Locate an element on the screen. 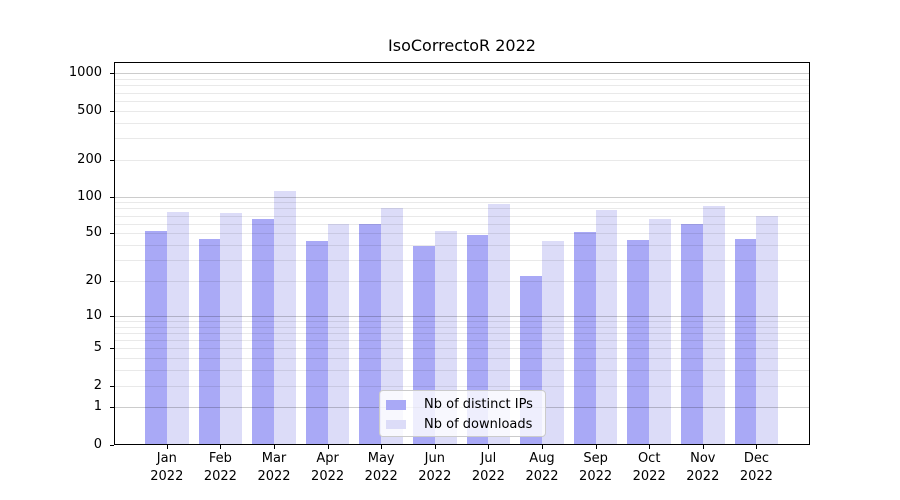 The height and width of the screenshot is (500, 900). legend: Nb of distinct IPs Nb of downloads is located at coordinates (462, 413).